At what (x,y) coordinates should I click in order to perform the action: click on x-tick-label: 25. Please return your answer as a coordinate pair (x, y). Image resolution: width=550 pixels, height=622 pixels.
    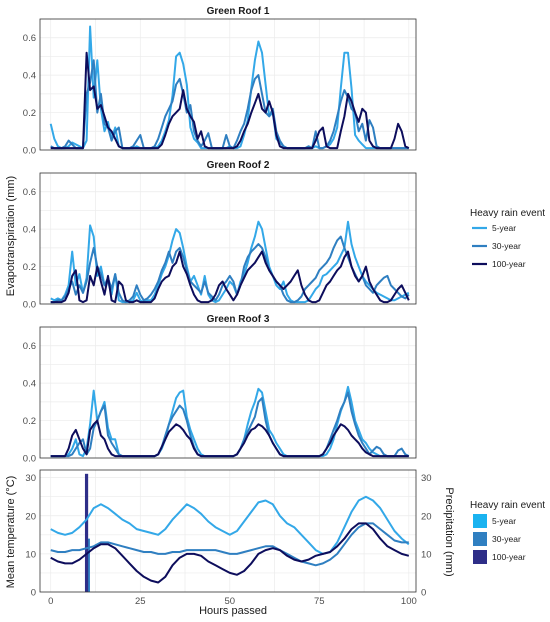
    Looking at the image, I should click on (140, 601).